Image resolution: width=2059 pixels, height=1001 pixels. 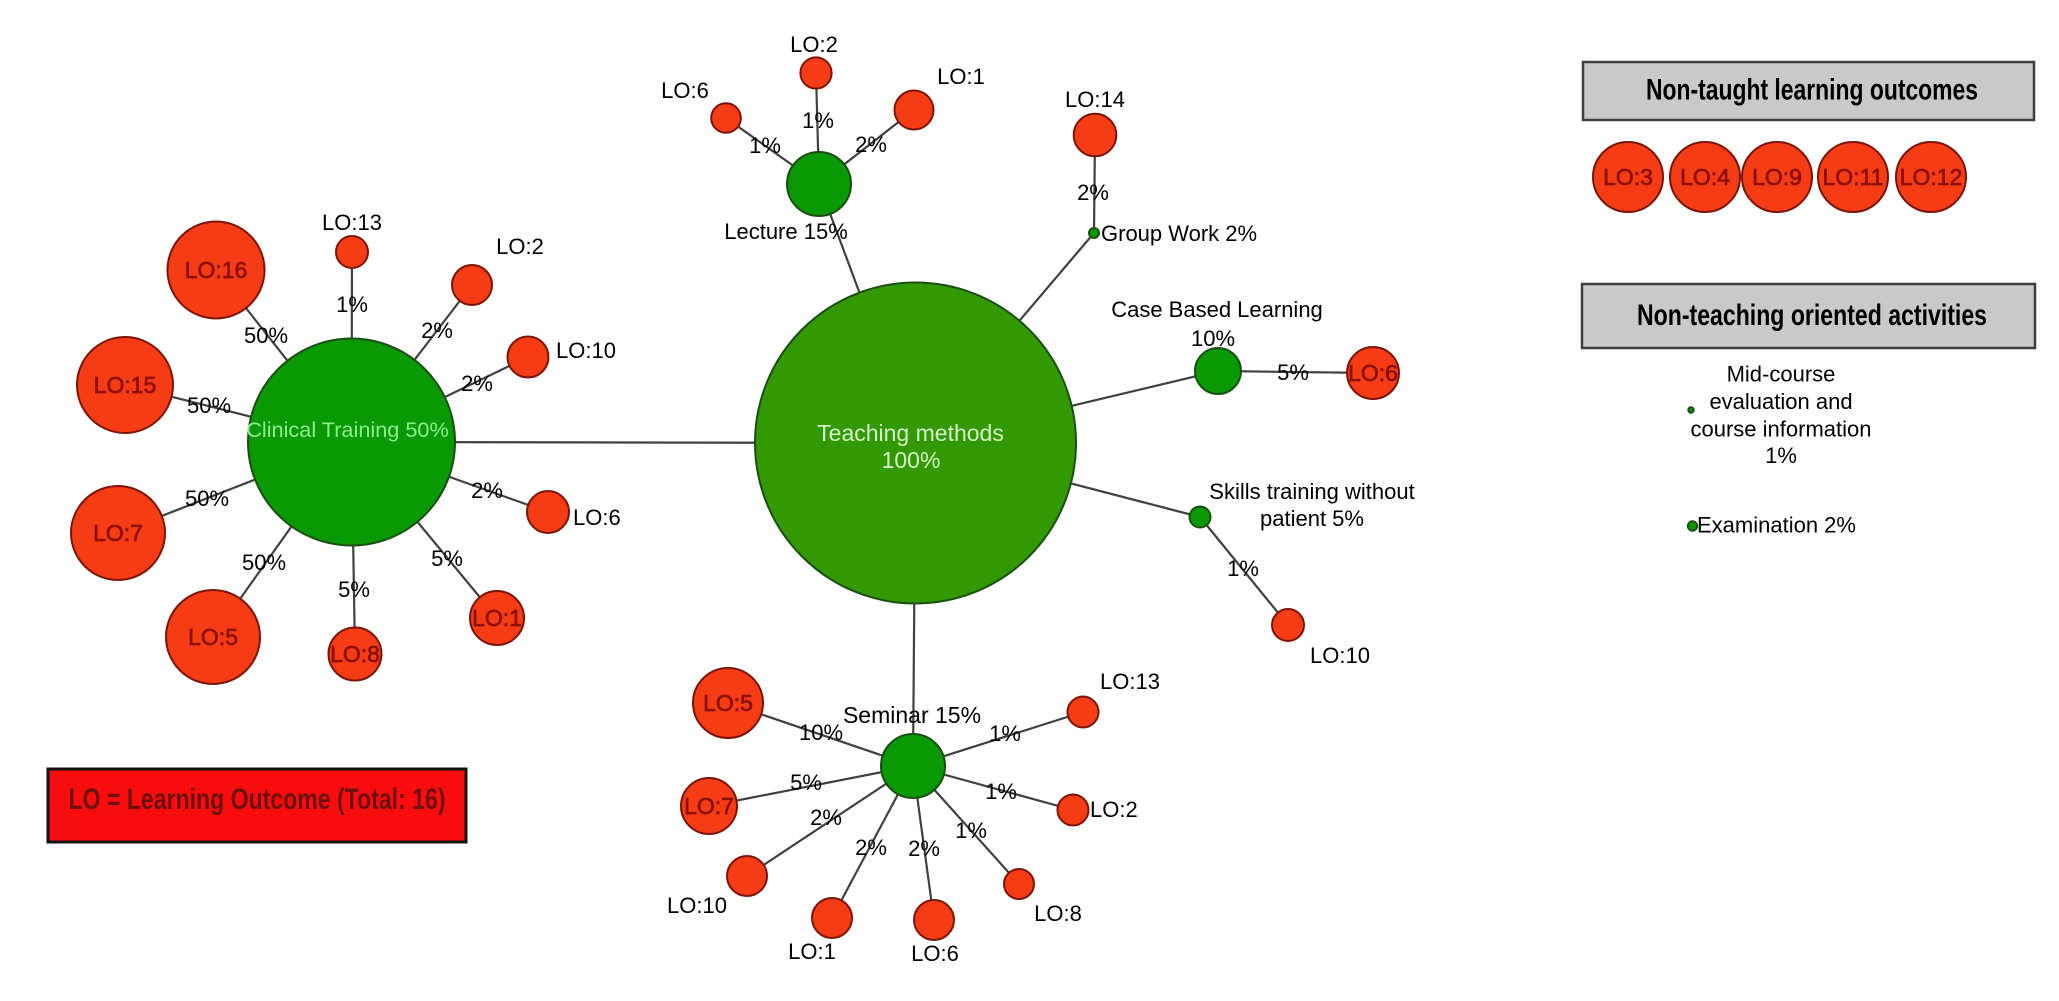 What do you see at coordinates (1781, 429) in the screenshot?
I see `svg-text: course information` at bounding box center [1781, 429].